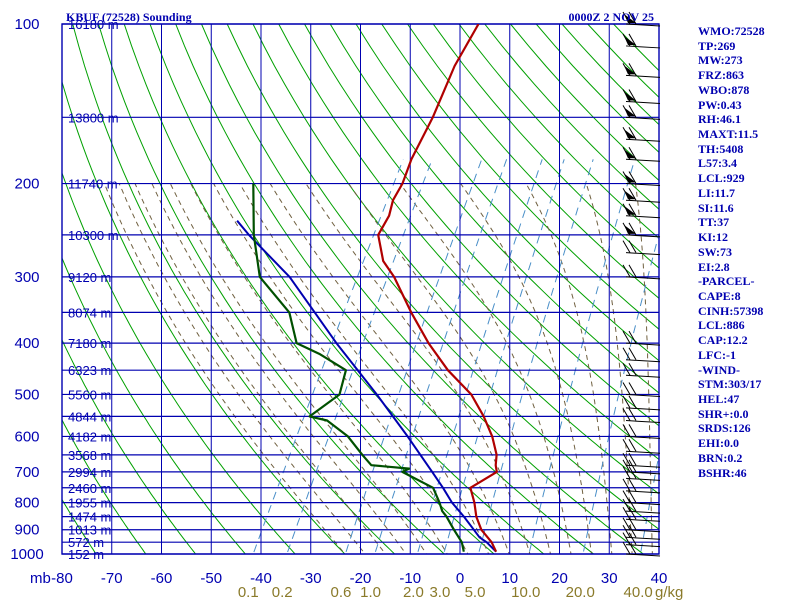  Describe the element at coordinates (162, 578) in the screenshot. I see `temperature-tick-label: -60` at that location.